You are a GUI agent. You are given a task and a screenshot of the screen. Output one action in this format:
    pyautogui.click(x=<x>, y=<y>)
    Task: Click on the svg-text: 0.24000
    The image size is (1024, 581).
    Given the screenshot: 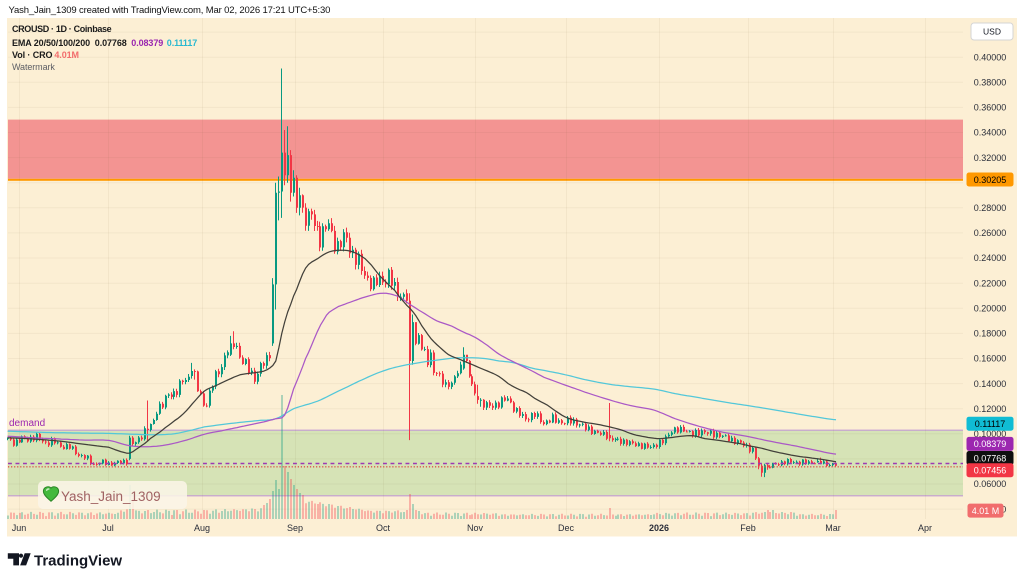 What is the action you would take?
    pyautogui.click(x=990, y=258)
    